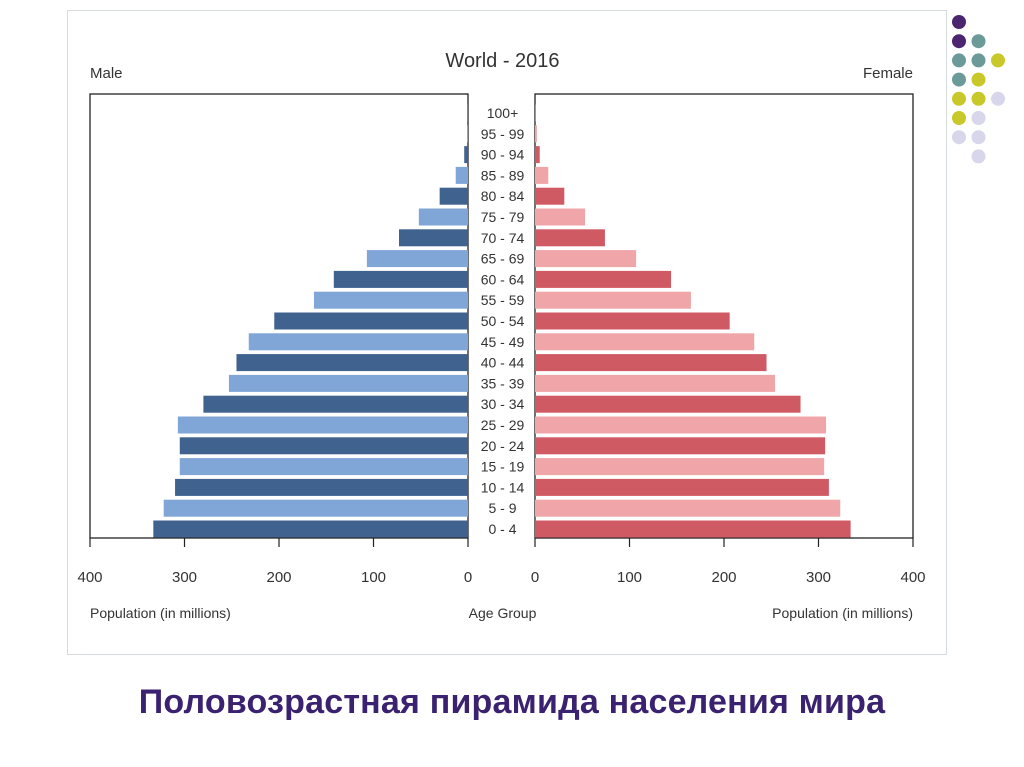  Describe the element at coordinates (503, 300) in the screenshot. I see `age-group-label: 55 - 59` at that location.